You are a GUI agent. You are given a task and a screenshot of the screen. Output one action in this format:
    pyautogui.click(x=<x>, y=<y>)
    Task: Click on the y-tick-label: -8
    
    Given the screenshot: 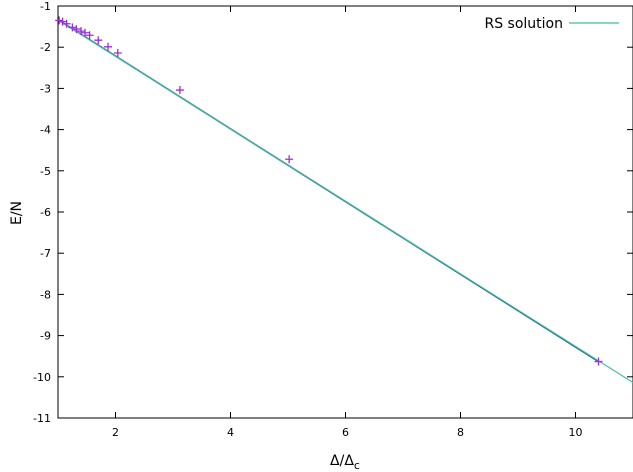 What is the action you would take?
    pyautogui.click(x=45, y=294)
    